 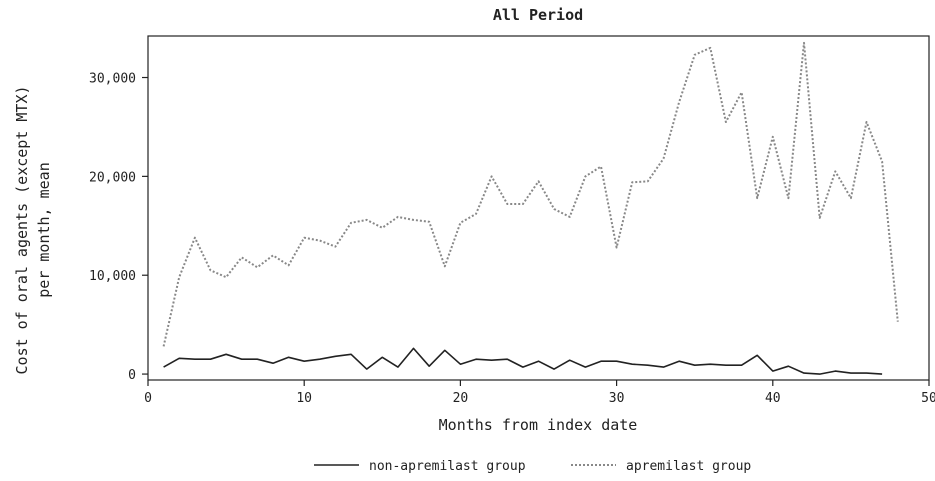 I want to click on y-tick-label: 20,000, so click(x=112, y=177).